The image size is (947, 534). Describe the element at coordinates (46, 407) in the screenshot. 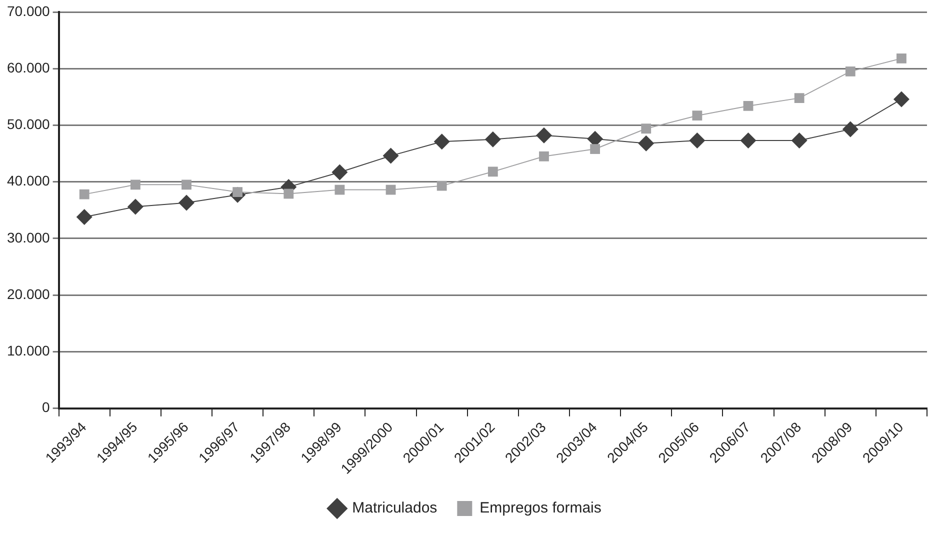

I see `y-tick-label: 0` at that location.